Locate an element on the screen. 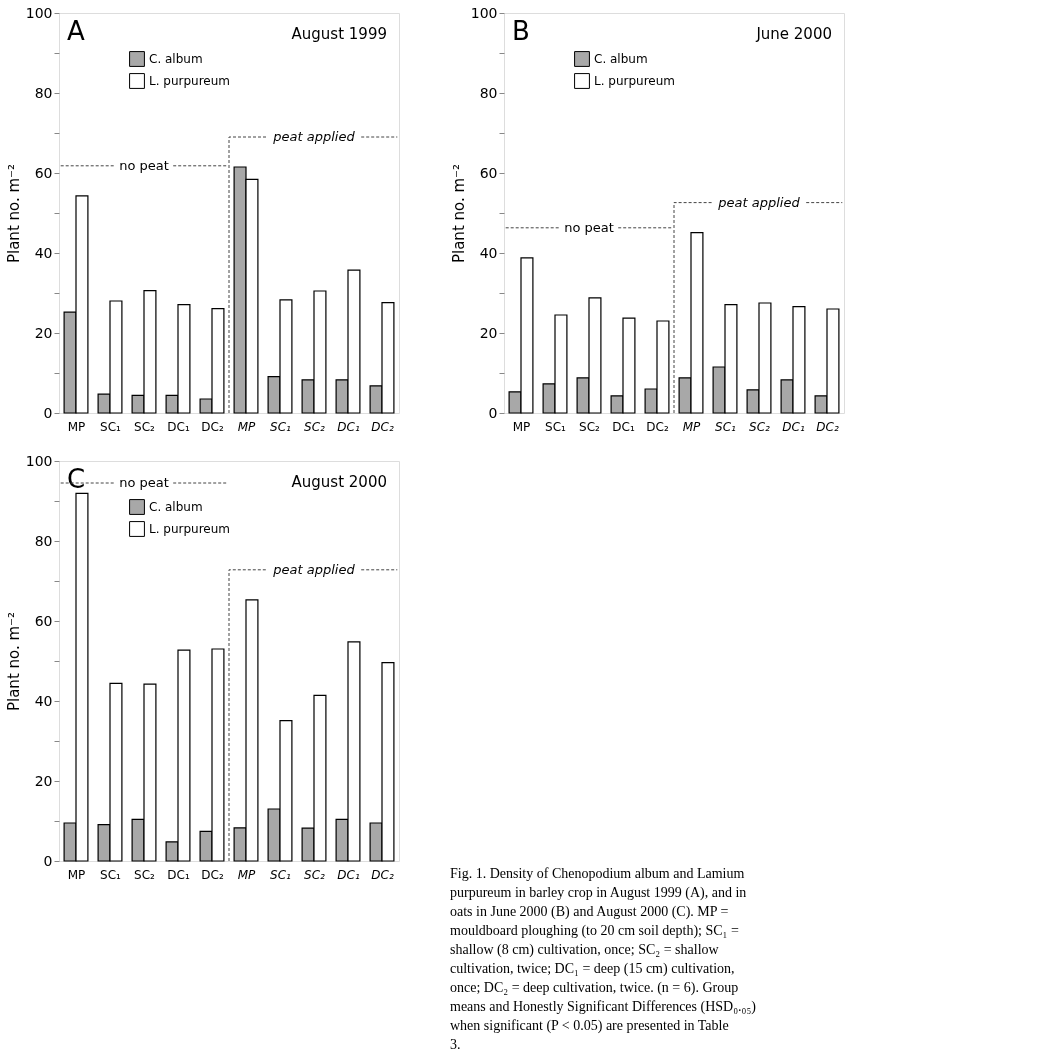 This screenshot has height=1059, width=1064. text: Fig. 1. Density of Chenopodium album and Lamium purpureum in barley crop in August 1999 (A), and in oats in June 2000 (B) and August 2000 (C). MP = mouldboard ploughing (to 20 cm soil depth); SC₁ = shallow (8 cm) cultivation, once; SC₂ = shallow cultivation, twice; DC₁ = deep (15 cm) cultivation, once; DC₂ = deep cultivation, twice. (n = 6). Group means and Honestly Significant Differences (HSD₀.₀₅) when significant (P < 0.05) are presented in Table 3. is located at coordinates (603, 959).